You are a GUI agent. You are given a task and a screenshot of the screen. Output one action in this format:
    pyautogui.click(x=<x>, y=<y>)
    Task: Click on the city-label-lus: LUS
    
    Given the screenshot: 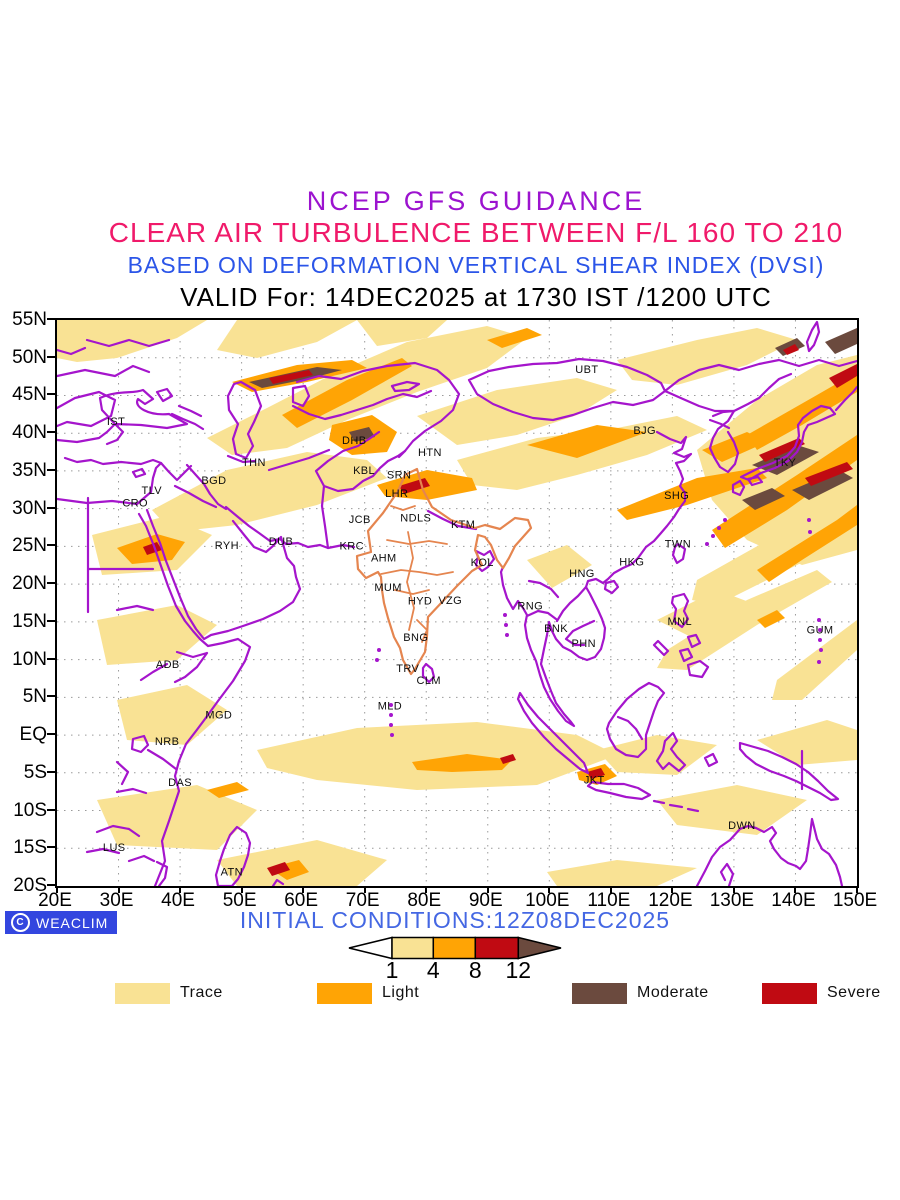 What is the action you would take?
    pyautogui.click(x=114, y=848)
    